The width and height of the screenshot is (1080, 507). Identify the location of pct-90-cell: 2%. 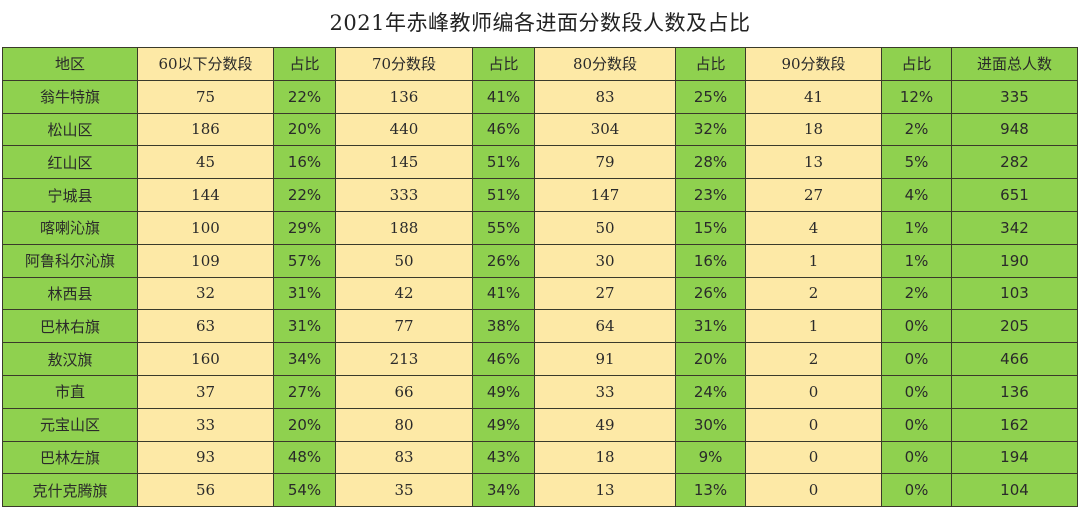
(916, 129).